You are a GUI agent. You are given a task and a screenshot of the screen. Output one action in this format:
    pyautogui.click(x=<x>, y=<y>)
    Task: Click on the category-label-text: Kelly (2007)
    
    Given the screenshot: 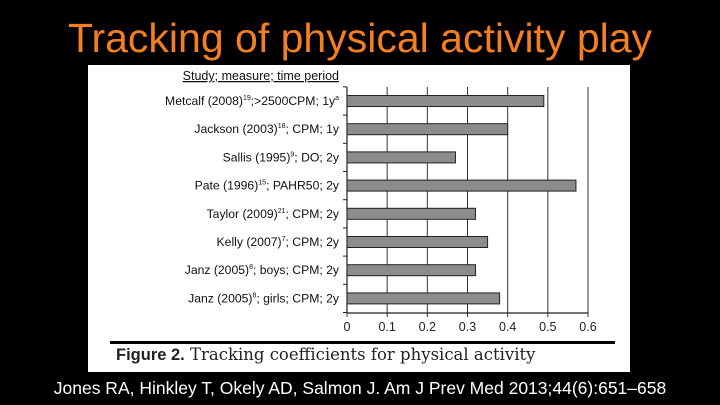 What is the action you would take?
    pyautogui.click(x=249, y=242)
    